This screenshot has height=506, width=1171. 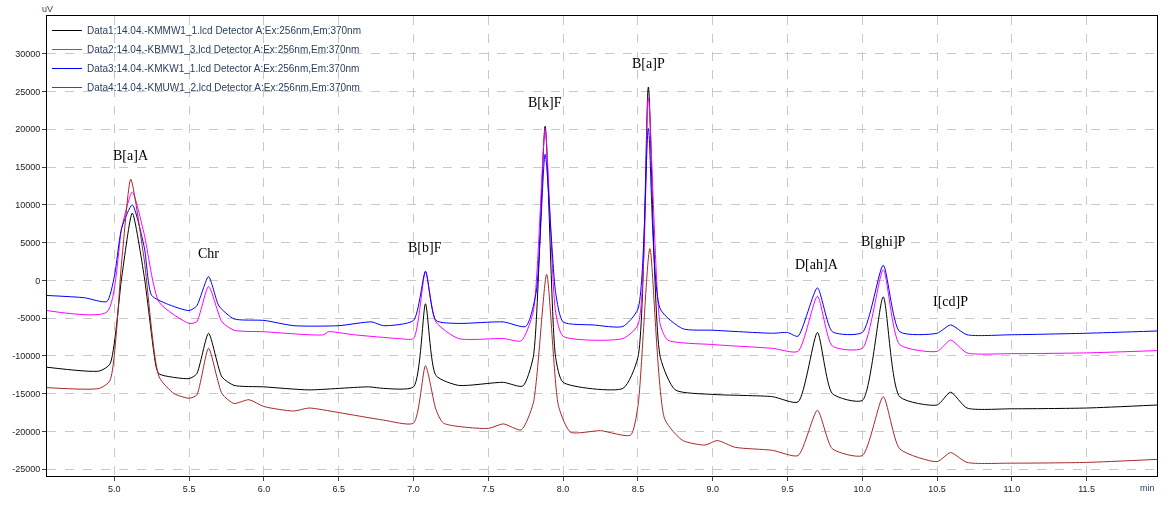 What do you see at coordinates (26, 431) in the screenshot?
I see `y-tick-label: -20000` at bounding box center [26, 431].